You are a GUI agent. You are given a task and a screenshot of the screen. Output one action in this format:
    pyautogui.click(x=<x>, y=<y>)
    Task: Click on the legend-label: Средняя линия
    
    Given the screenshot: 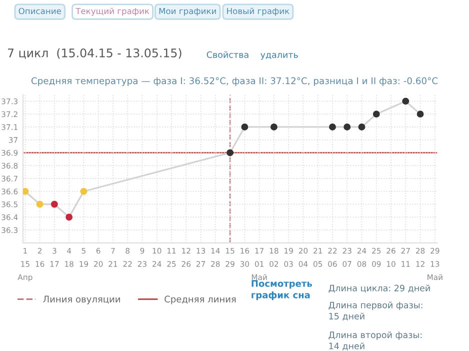 What is the action you would take?
    pyautogui.click(x=200, y=300)
    